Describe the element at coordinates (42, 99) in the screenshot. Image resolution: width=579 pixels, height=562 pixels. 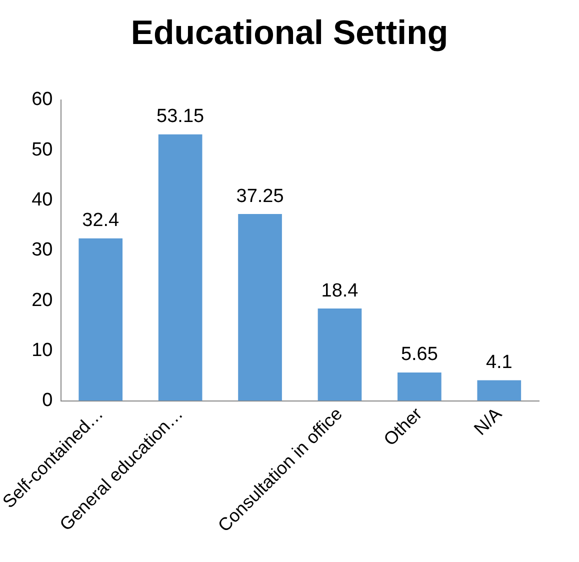
I see `y-tick-label: 60` at that location.